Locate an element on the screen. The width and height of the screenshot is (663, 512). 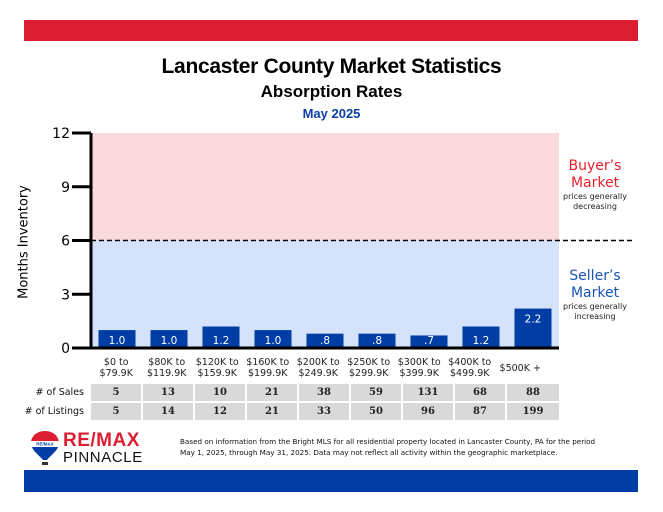
x-tick-label: $120K to $159.9K is located at coordinates (217, 368).